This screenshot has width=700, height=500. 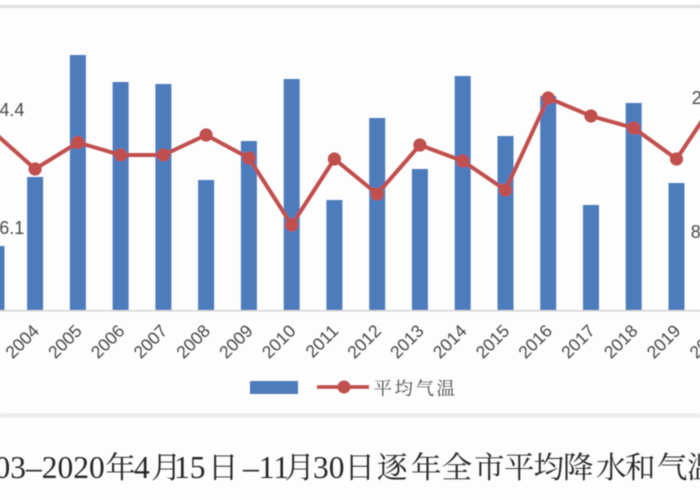 What do you see at coordinates (329, 467) in the screenshot?
I see `svg-text: 30` at bounding box center [329, 467].